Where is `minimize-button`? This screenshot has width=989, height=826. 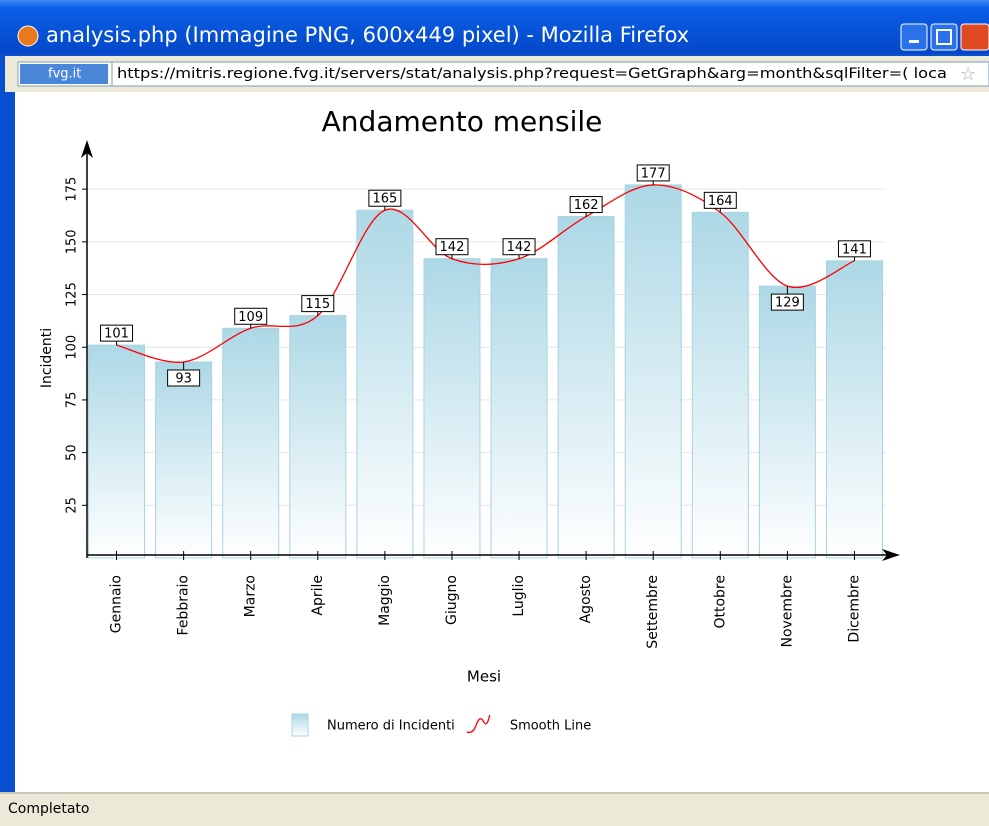
minimize-button is located at coordinates (914, 37).